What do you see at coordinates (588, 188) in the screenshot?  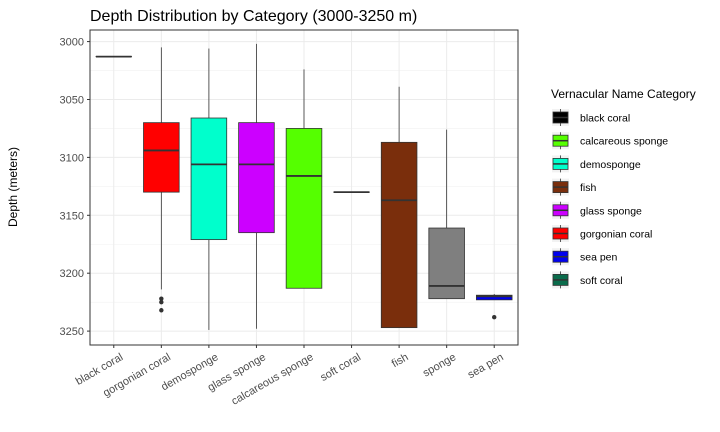 I see `legend-label: fish` at bounding box center [588, 188].